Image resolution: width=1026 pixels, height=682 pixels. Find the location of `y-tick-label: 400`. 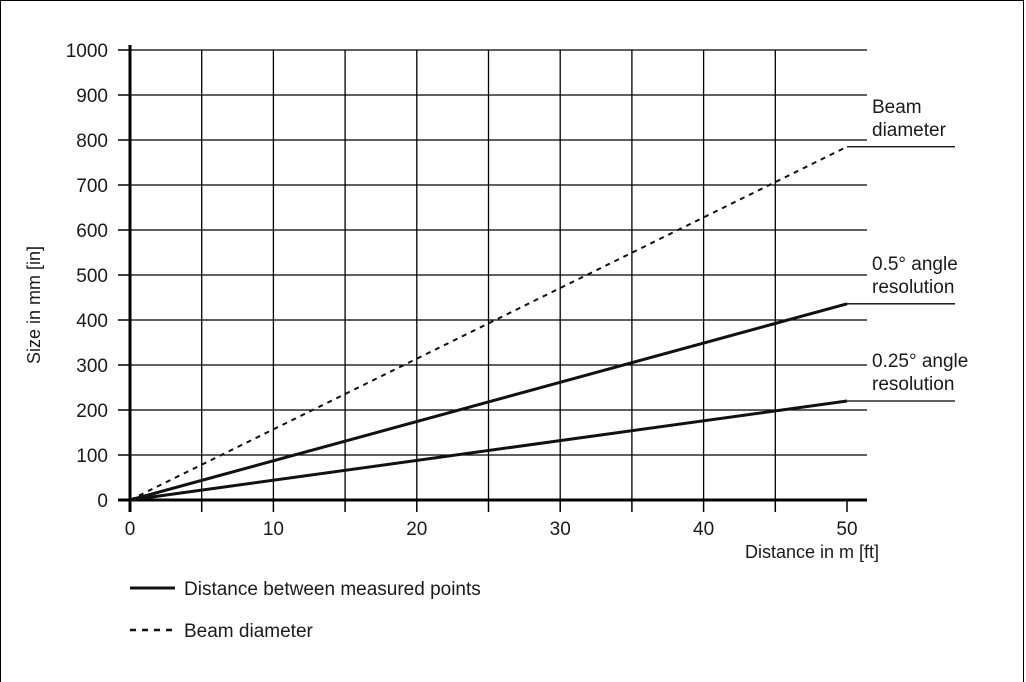

y-tick-label: 400 is located at coordinates (92, 321).